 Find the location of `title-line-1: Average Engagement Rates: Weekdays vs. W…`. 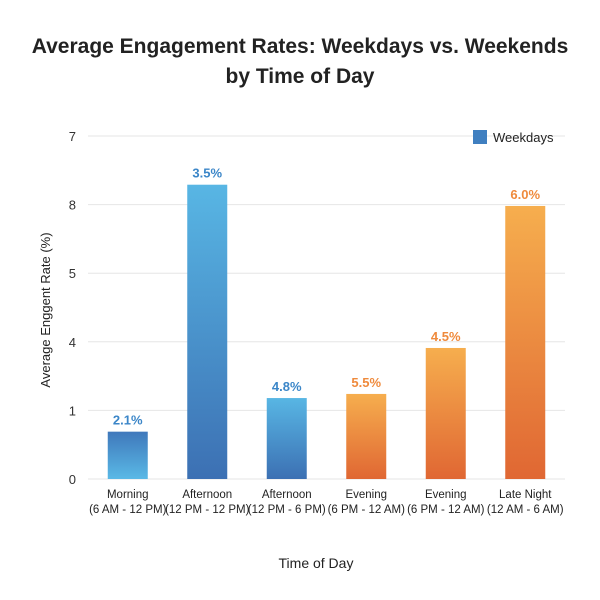

title-line-1: Average Engagement Rates: Weekdays vs. W… is located at coordinates (300, 46).